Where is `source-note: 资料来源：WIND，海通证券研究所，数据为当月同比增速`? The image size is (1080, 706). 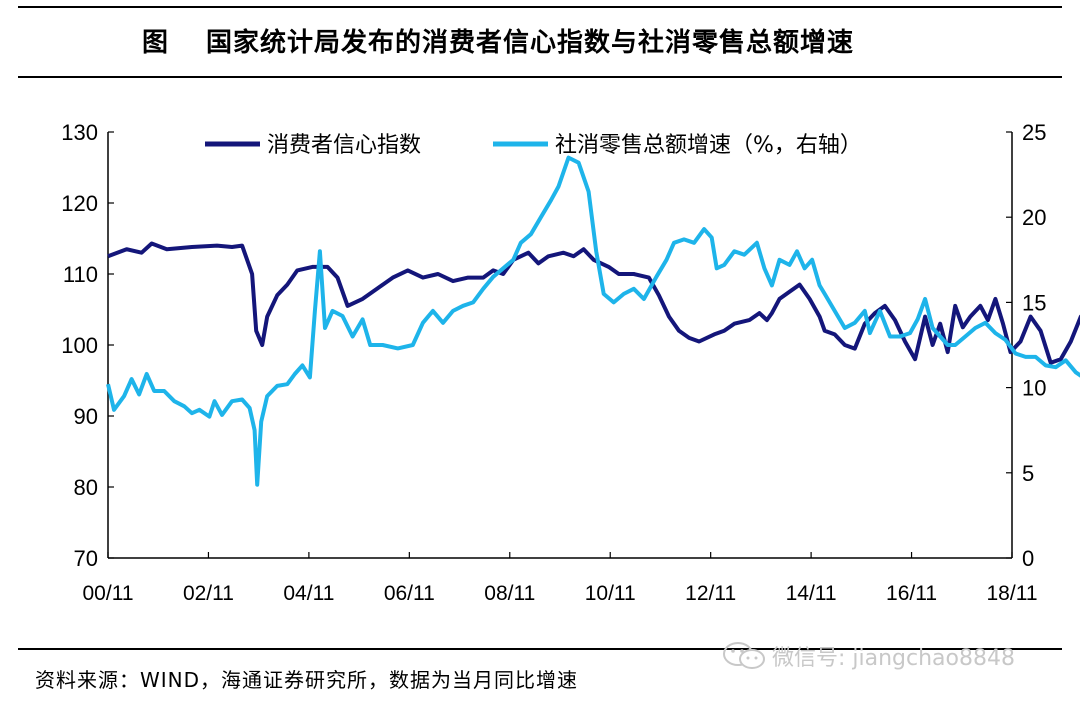
source-note: 资料来源：WIND，海通证券研究所，数据为当月同比增速 is located at coordinates (307, 680).